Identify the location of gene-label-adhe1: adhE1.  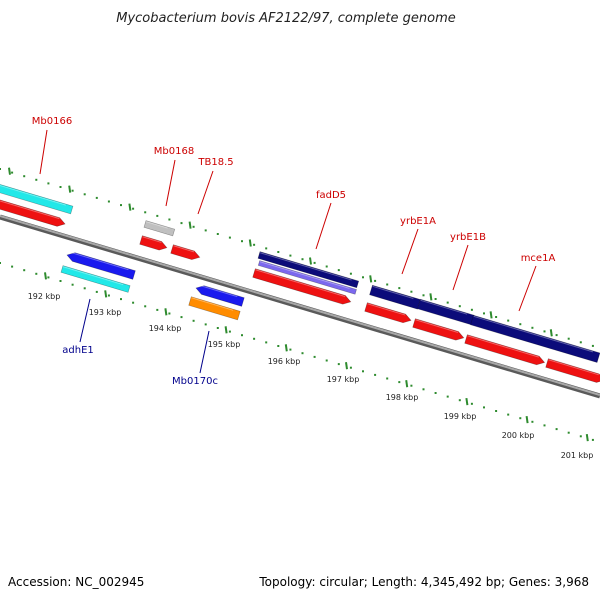
(78, 350).